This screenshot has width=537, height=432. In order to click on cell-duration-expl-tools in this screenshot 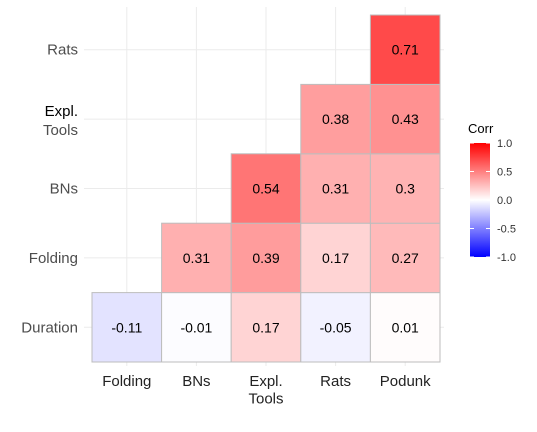, I will do `click(266, 327)`.